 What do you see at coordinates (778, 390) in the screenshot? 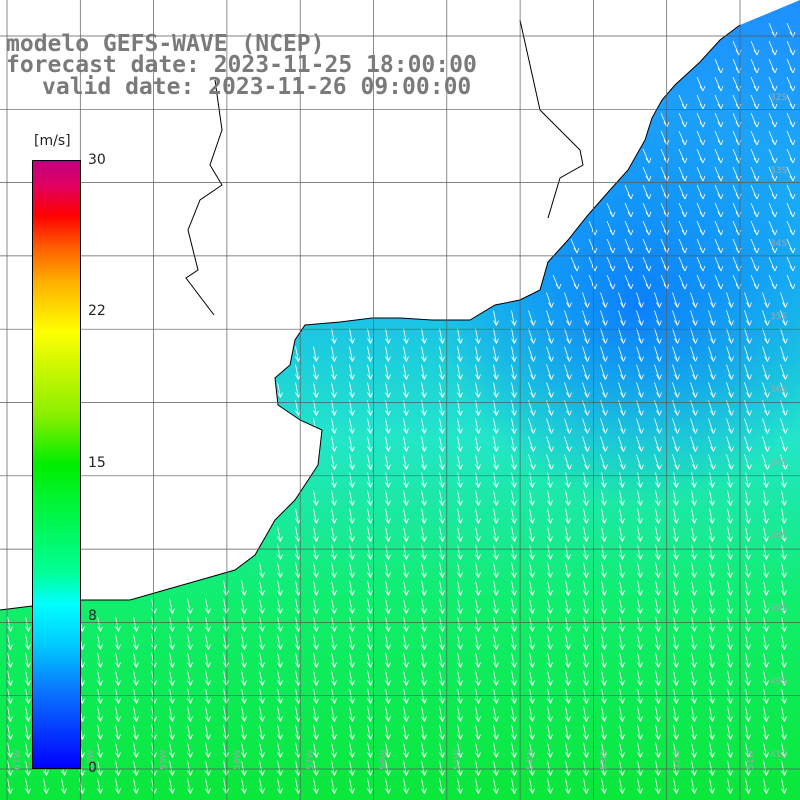
I see `lat-label: 36S` at bounding box center [778, 390].